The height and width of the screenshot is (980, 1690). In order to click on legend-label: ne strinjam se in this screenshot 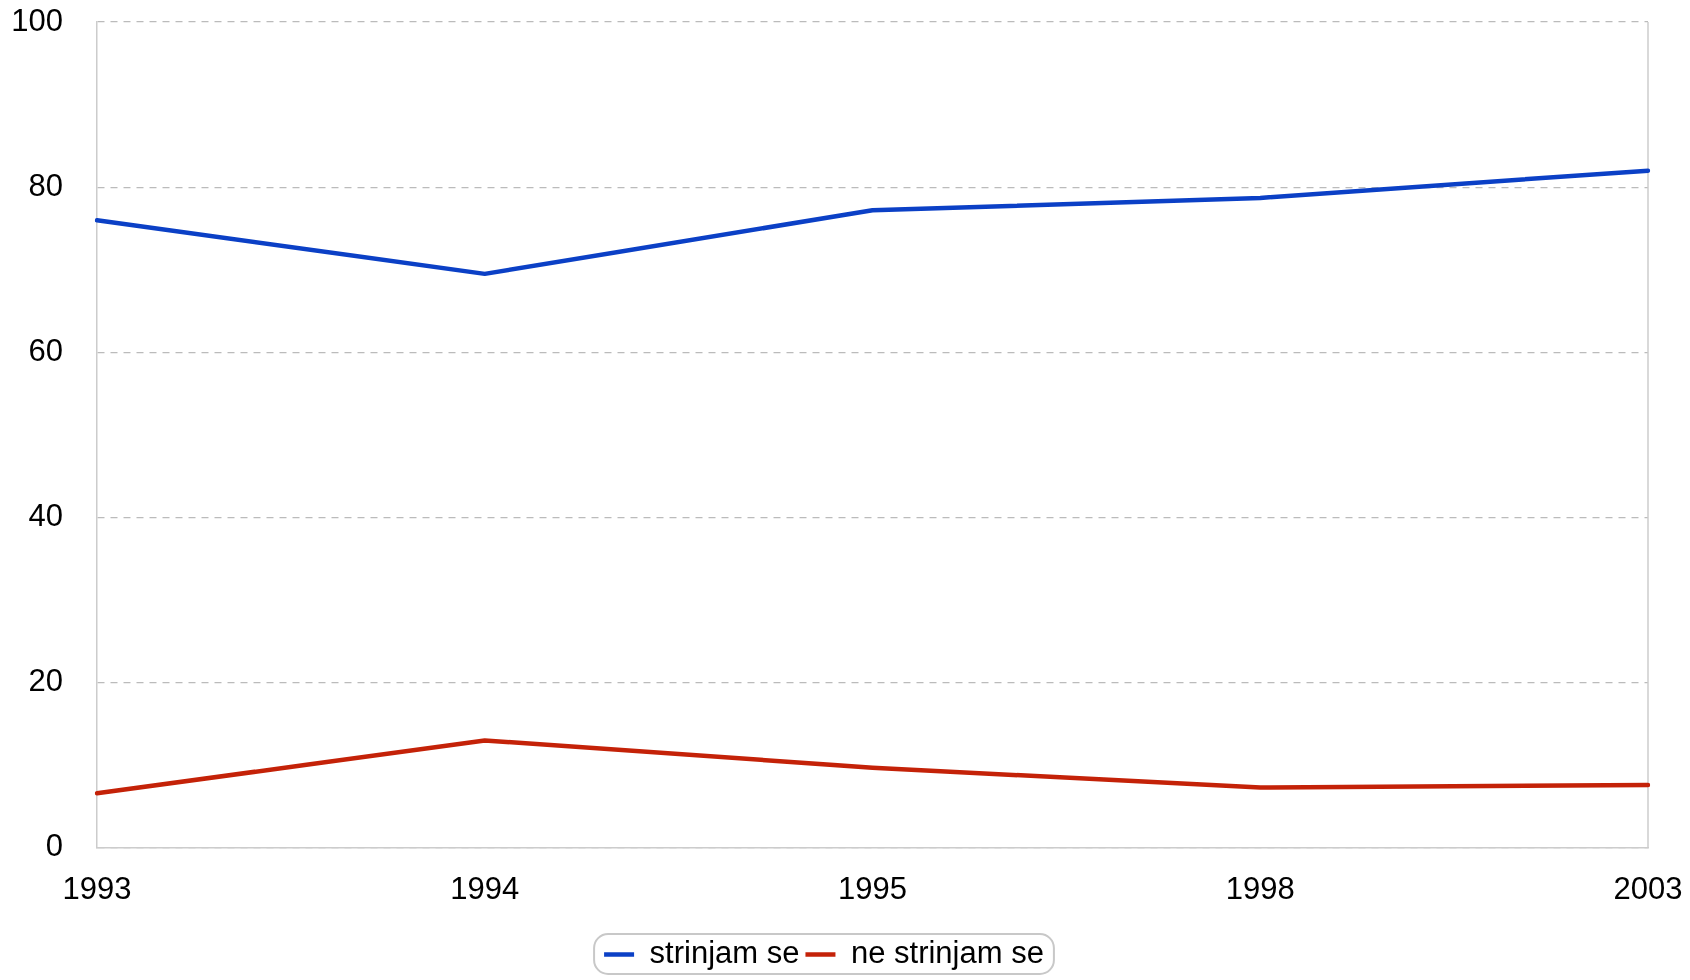, I will do `click(947, 953)`.